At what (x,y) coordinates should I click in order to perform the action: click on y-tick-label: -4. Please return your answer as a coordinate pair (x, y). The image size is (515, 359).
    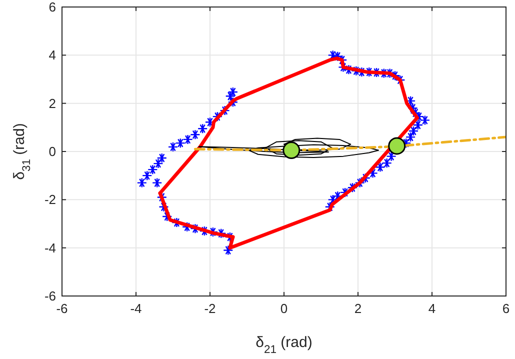
    Looking at the image, I should click on (50, 248).